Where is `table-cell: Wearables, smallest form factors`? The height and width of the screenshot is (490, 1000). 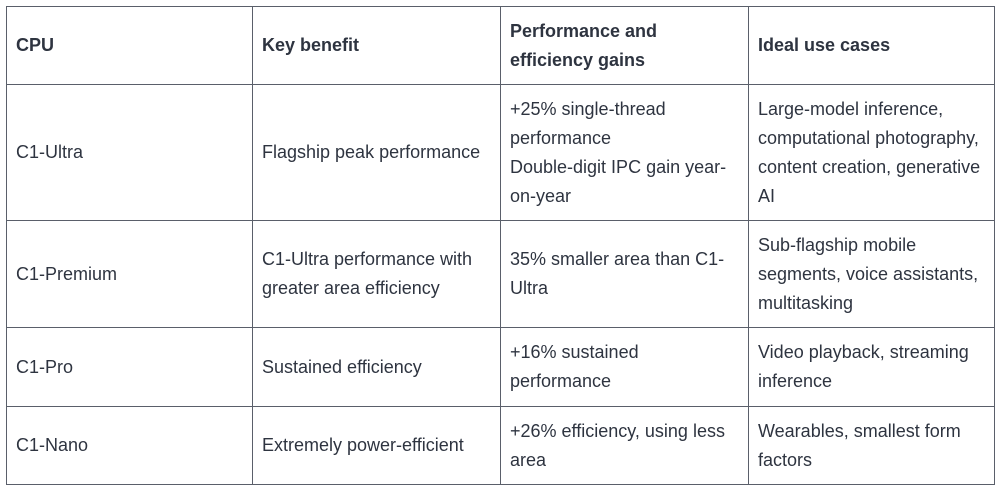 table-cell: Wearables, smallest form factors is located at coordinates (871, 445).